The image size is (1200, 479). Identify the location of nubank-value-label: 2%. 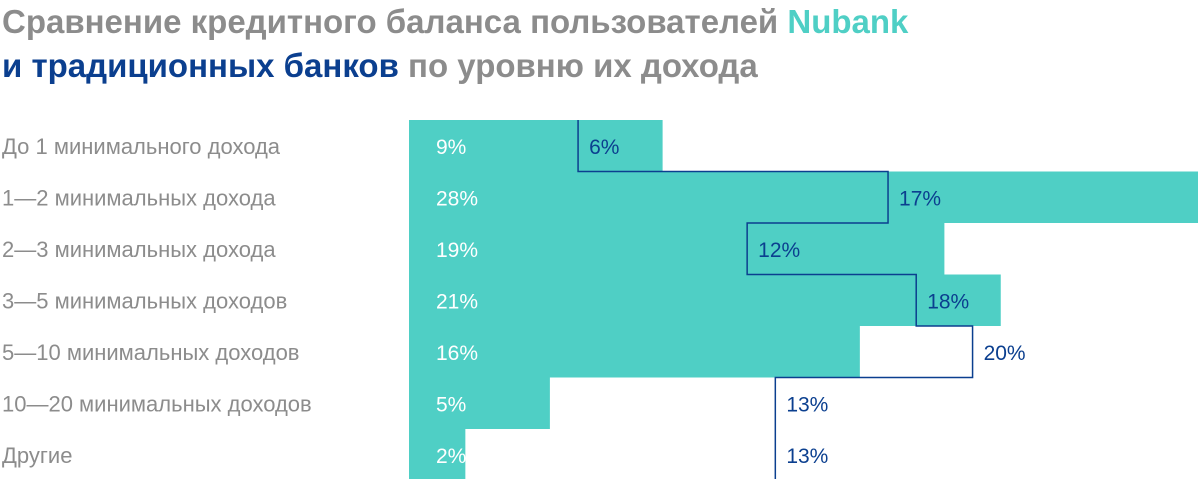
(451, 456).